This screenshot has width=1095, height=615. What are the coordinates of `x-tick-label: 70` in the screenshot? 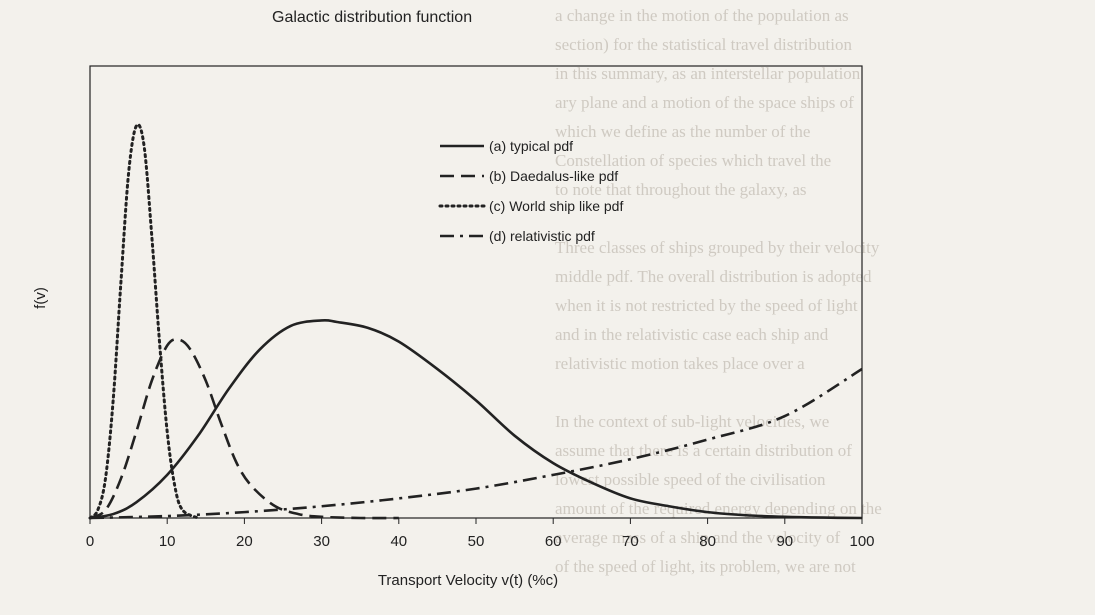 It's located at (630, 541).